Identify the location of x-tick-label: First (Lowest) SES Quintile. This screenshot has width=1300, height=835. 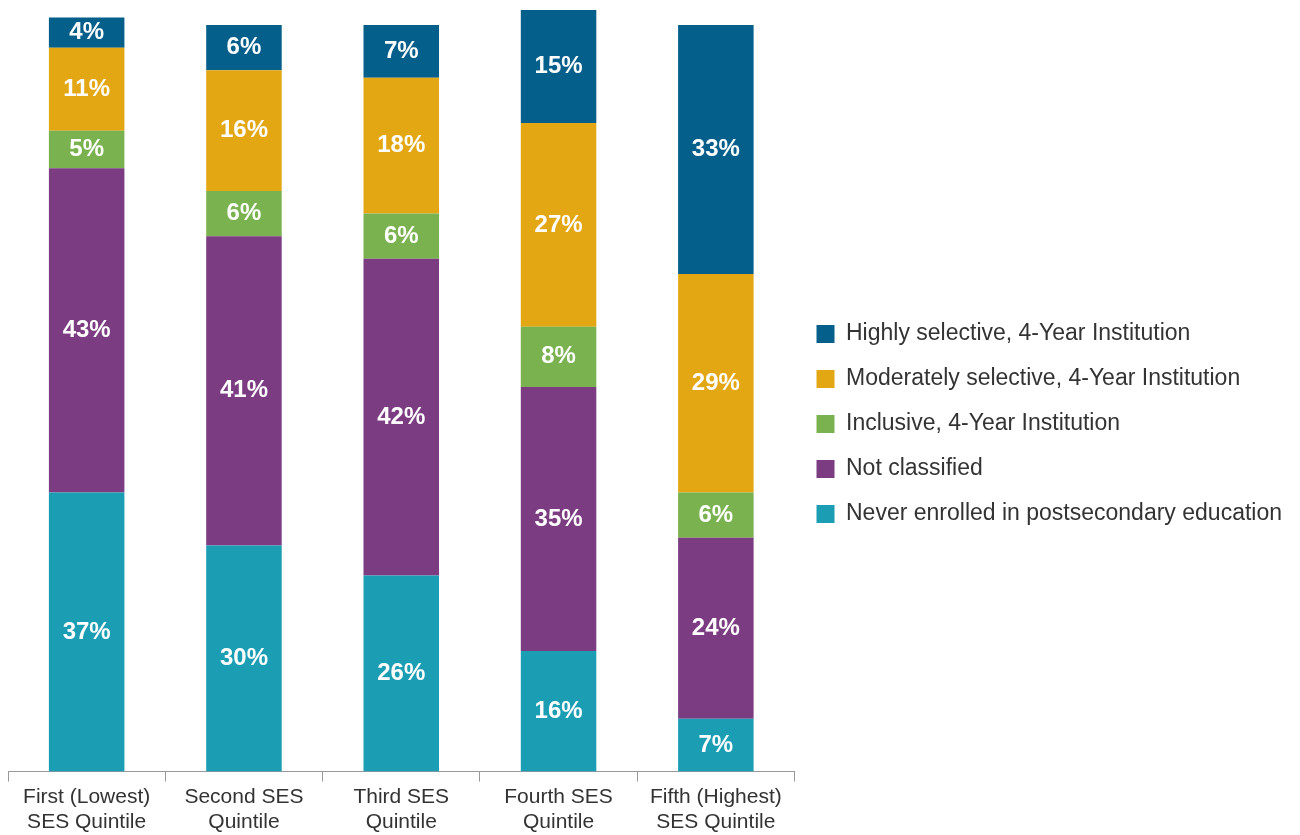
(87, 808).